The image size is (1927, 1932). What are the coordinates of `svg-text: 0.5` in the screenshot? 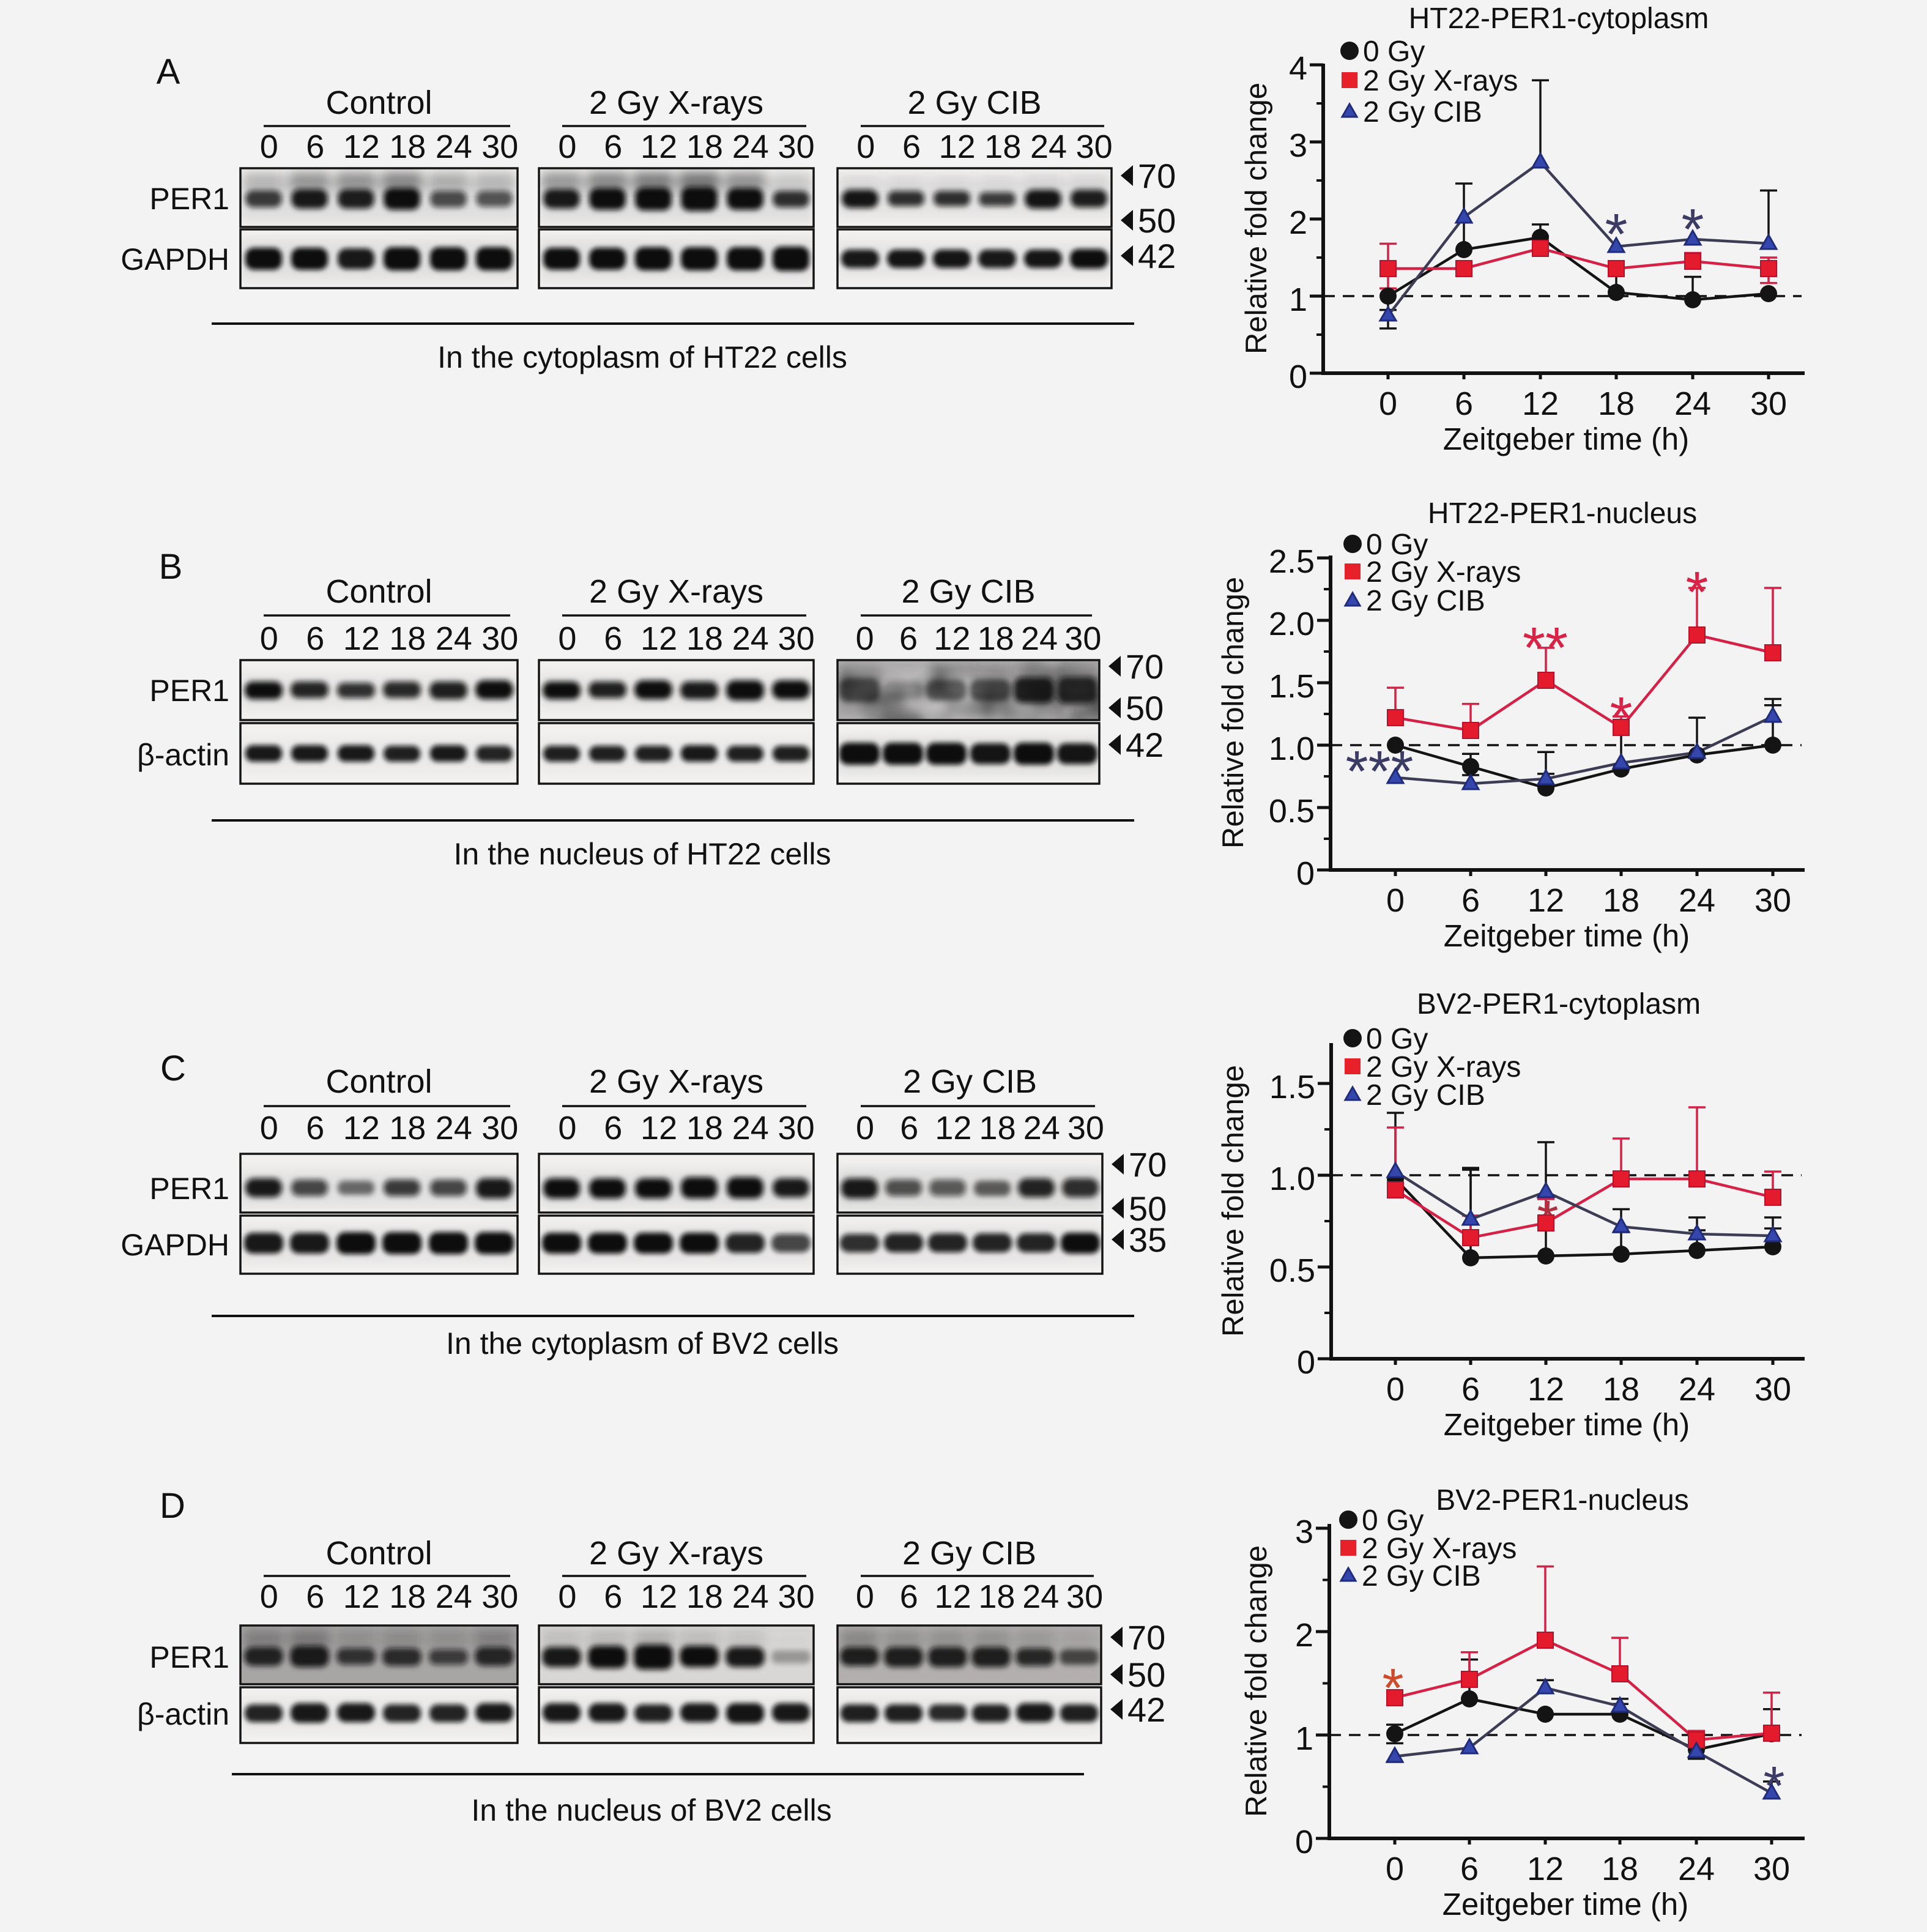 It's located at (1292, 812).